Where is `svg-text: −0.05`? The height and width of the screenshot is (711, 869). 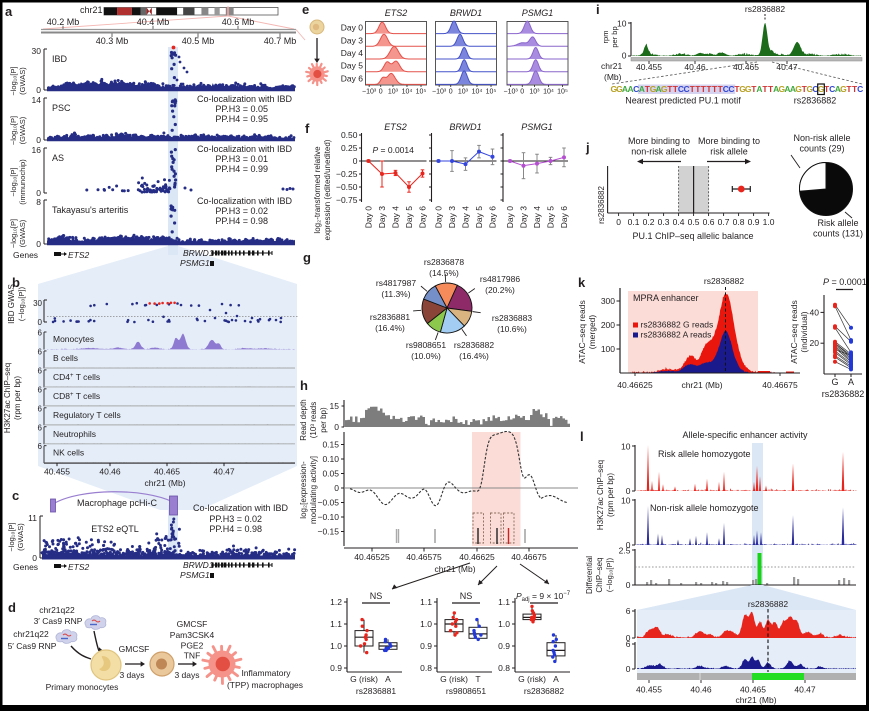
svg-text: −0.05 is located at coordinates (328, 502).